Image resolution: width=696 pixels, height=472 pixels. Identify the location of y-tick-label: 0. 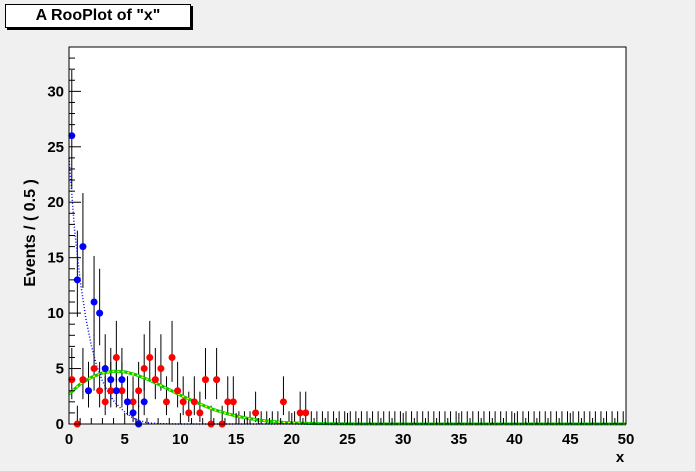
(60, 424).